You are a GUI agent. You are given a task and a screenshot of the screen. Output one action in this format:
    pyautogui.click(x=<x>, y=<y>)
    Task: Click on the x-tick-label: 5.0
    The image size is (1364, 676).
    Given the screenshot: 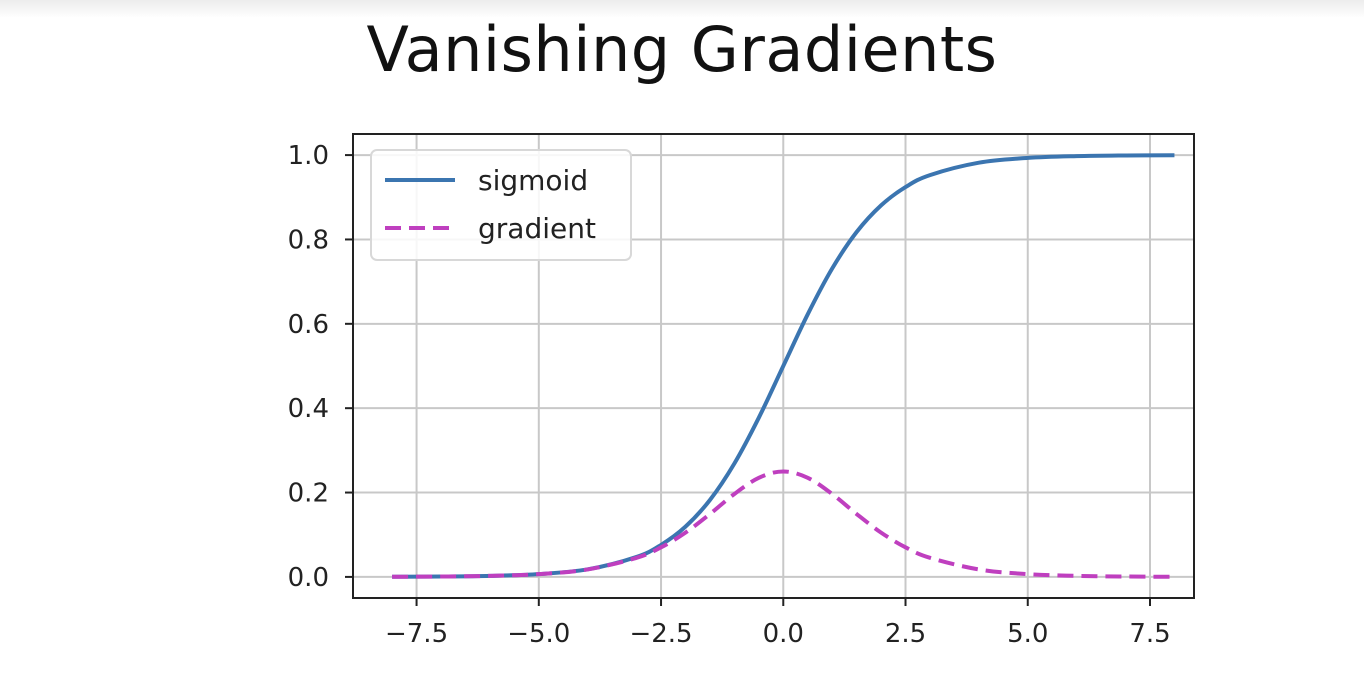 What is the action you would take?
    pyautogui.click(x=1027, y=634)
    